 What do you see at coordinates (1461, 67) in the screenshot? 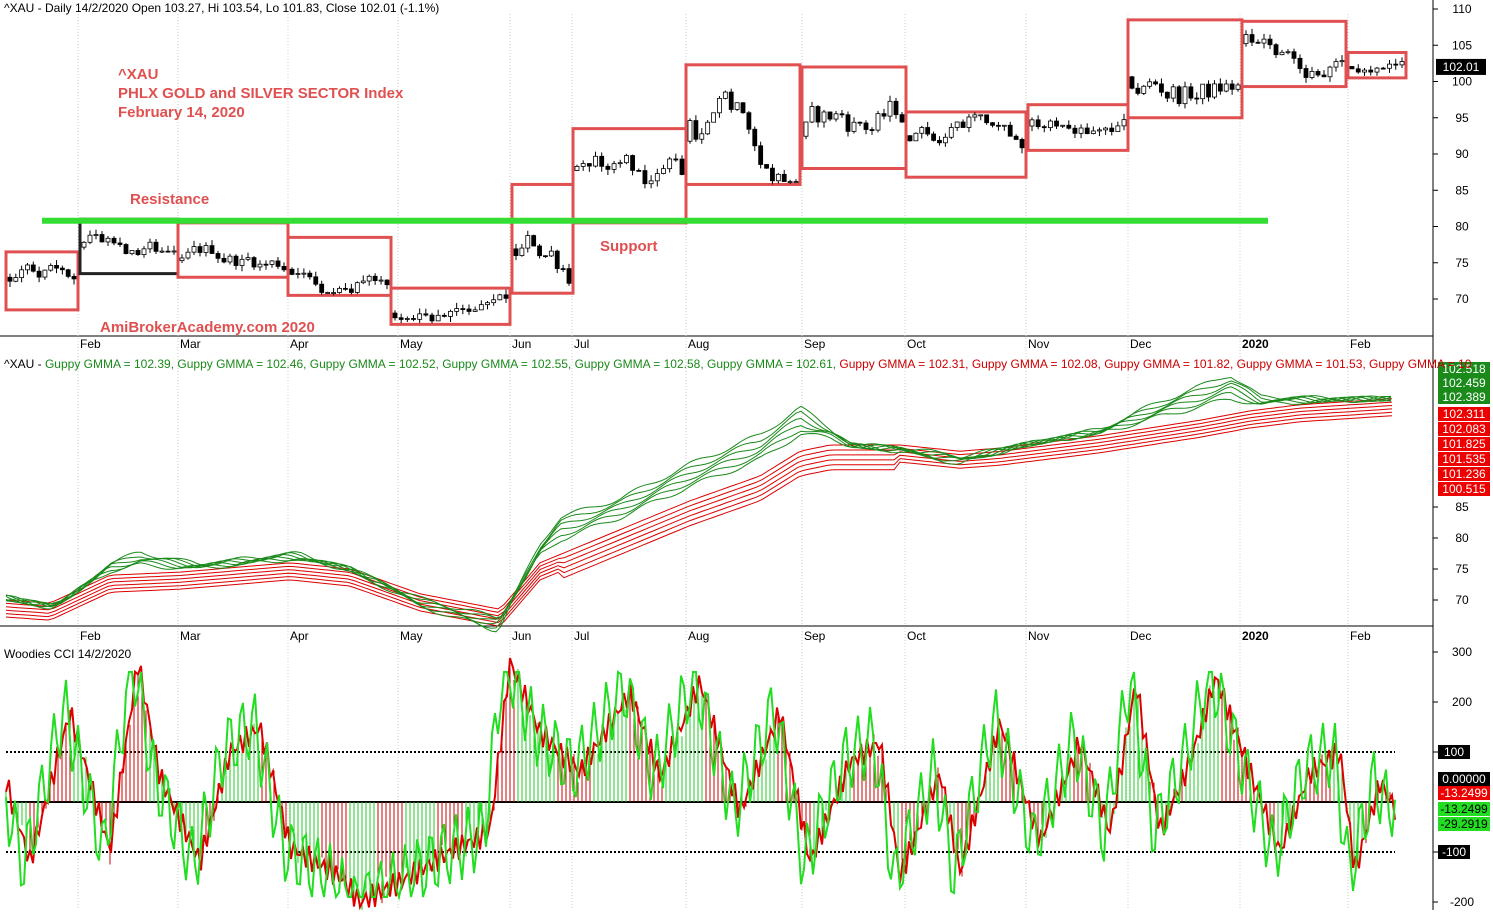
I see `last-price-label: 102.01` at bounding box center [1461, 67].